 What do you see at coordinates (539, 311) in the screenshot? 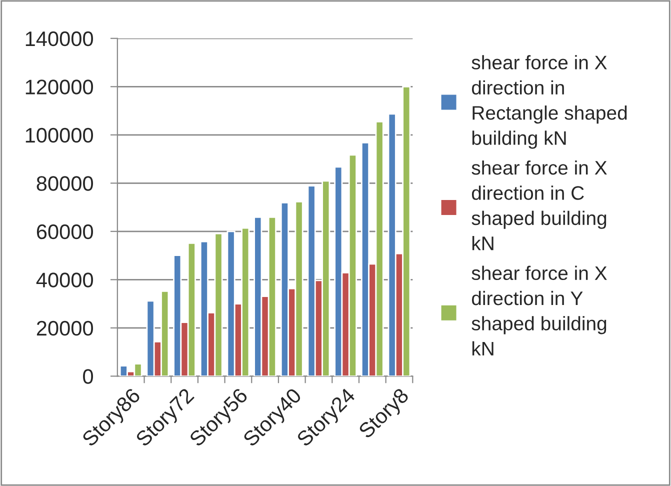
I see `legend-label: shear force in X direction in Y shaped building kN` at bounding box center [539, 311].